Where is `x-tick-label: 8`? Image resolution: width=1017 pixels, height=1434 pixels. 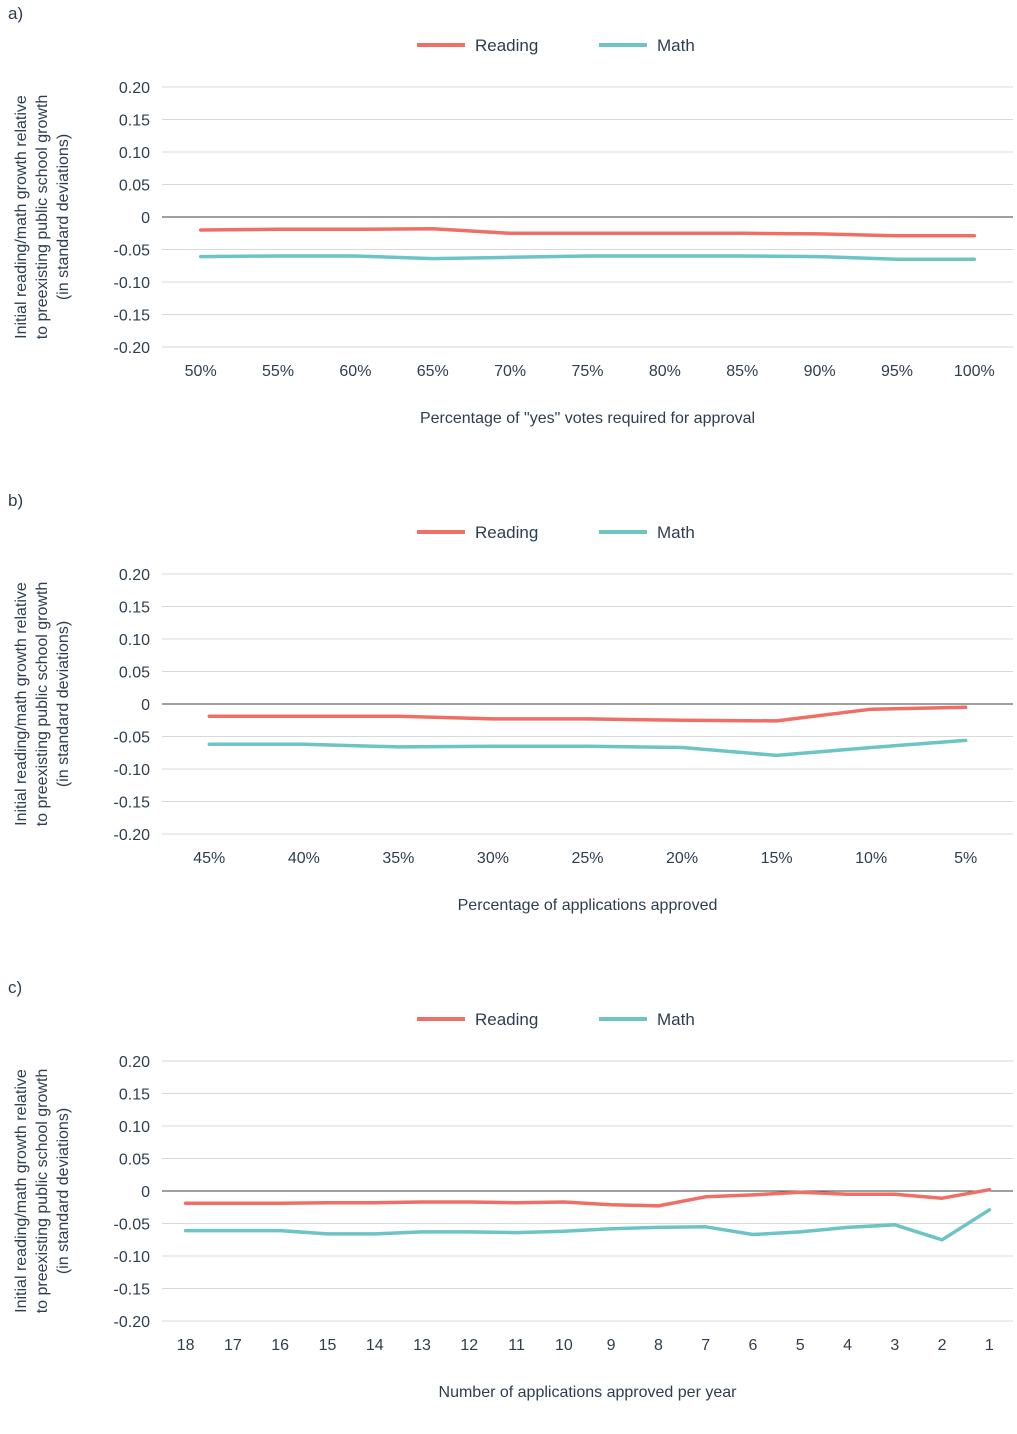 x-tick-label: 8 is located at coordinates (658, 1345).